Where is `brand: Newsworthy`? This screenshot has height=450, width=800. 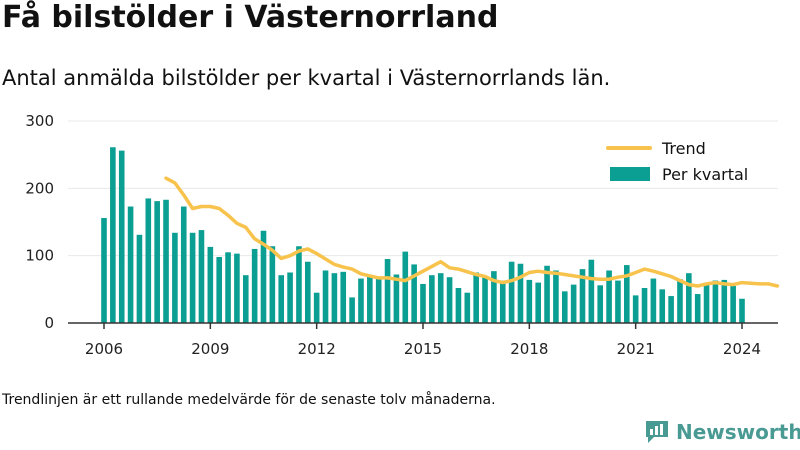 brand: Newsworthy is located at coordinates (722, 432).